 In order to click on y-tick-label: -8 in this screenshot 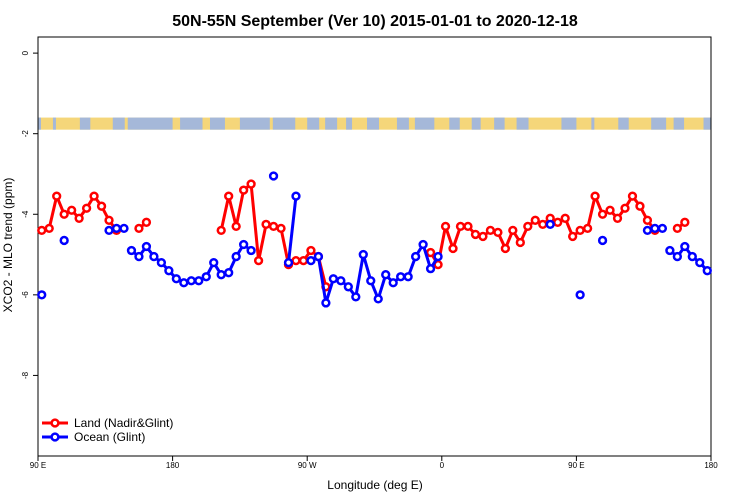, I will do `click(25, 375)`.